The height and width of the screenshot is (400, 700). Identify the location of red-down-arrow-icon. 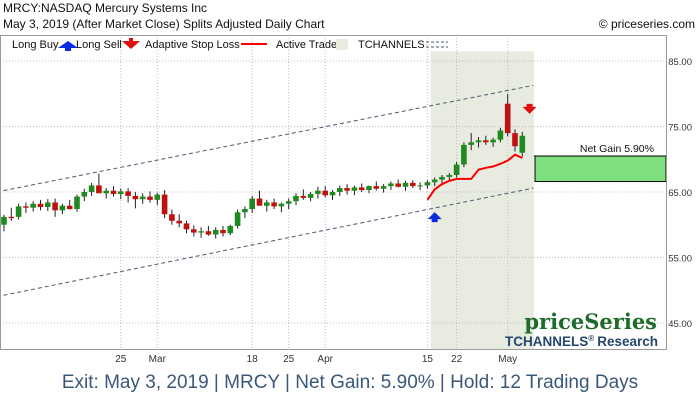
(131, 43).